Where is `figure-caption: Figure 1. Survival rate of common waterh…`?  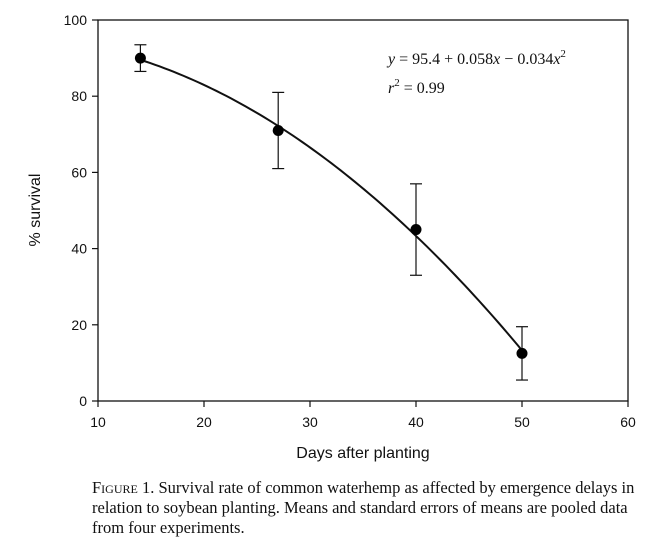
figure-caption: Figure 1. Survival rate of common waterh… is located at coordinates (372, 508).